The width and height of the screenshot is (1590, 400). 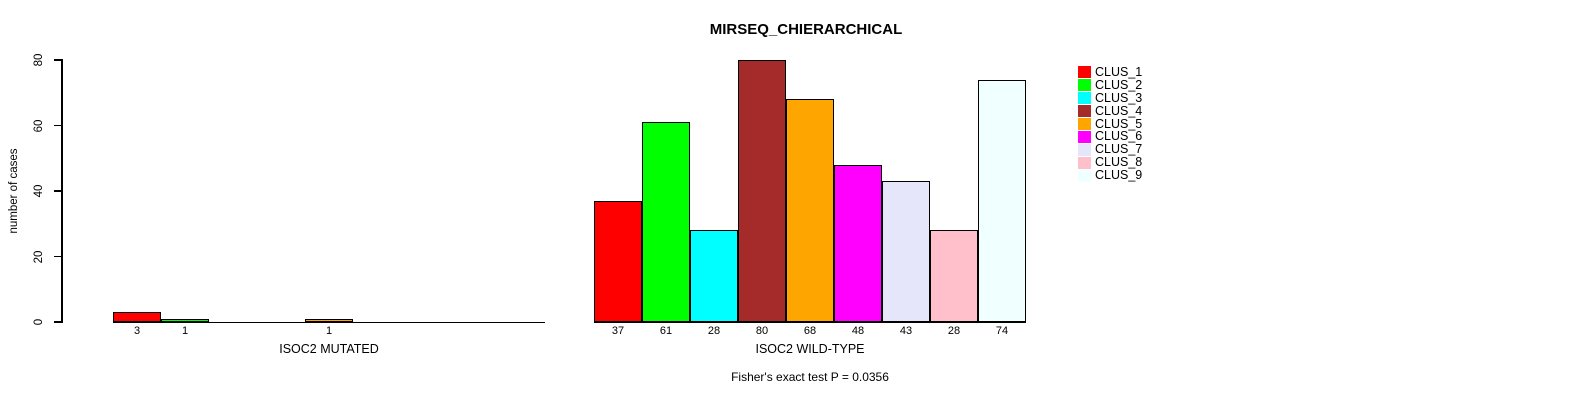 What do you see at coordinates (14, 191) in the screenshot?
I see `y-axis-title: number of cases` at bounding box center [14, 191].